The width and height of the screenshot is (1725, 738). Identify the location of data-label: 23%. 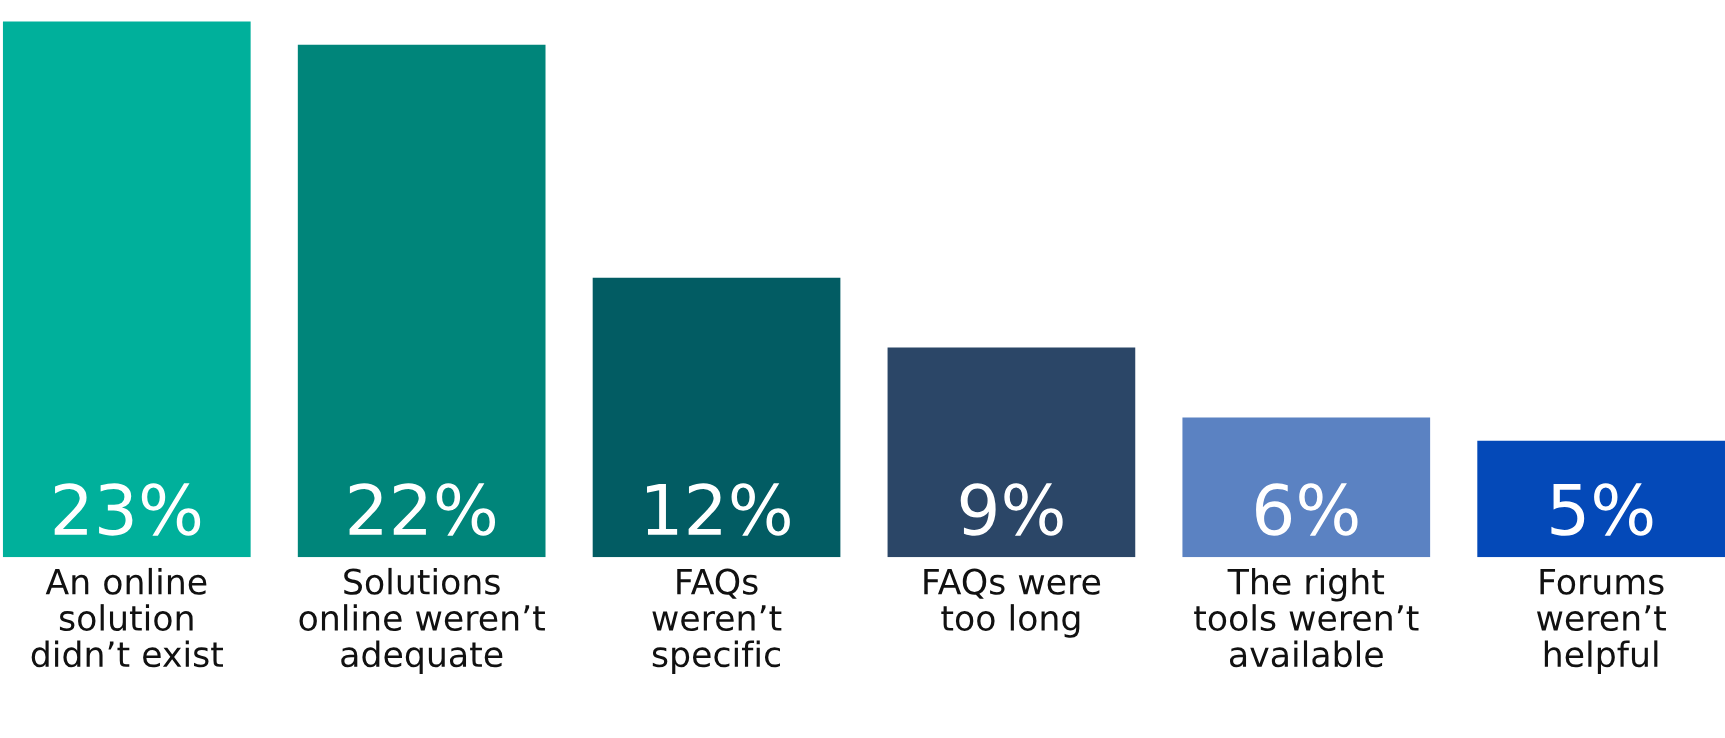
(127, 509).